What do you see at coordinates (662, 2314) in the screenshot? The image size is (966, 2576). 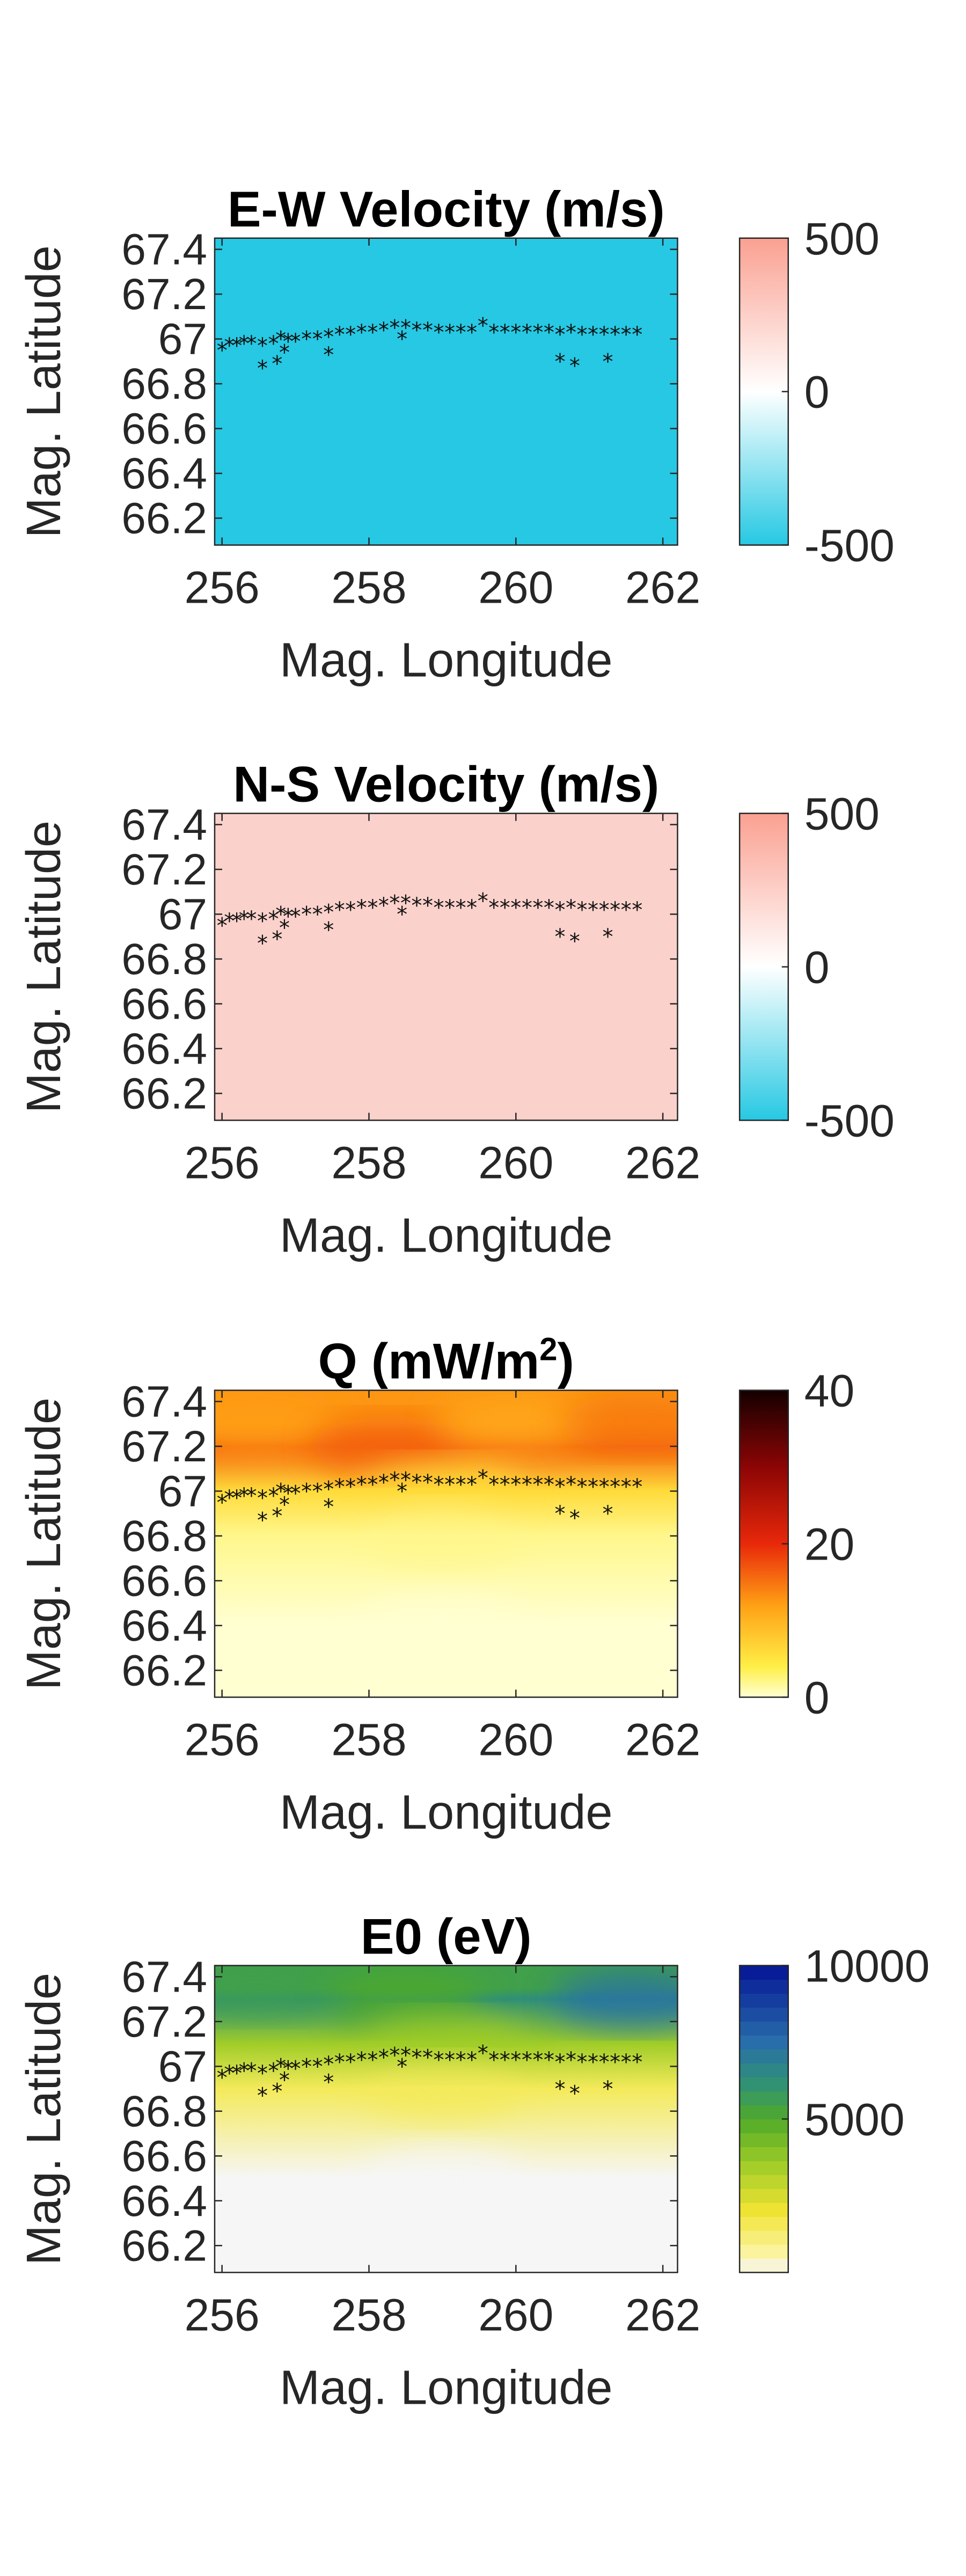 I see `x-tick-label: 262` at bounding box center [662, 2314].